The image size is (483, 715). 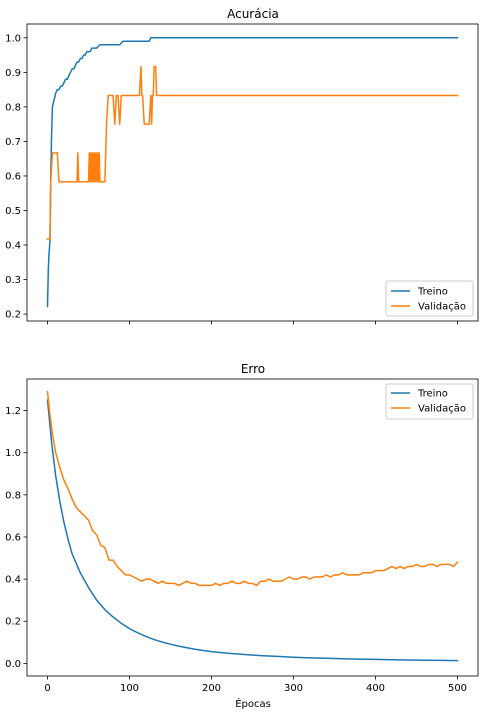 What do you see at coordinates (375, 688) in the screenshot?
I see `x-tick-label: 400` at bounding box center [375, 688].